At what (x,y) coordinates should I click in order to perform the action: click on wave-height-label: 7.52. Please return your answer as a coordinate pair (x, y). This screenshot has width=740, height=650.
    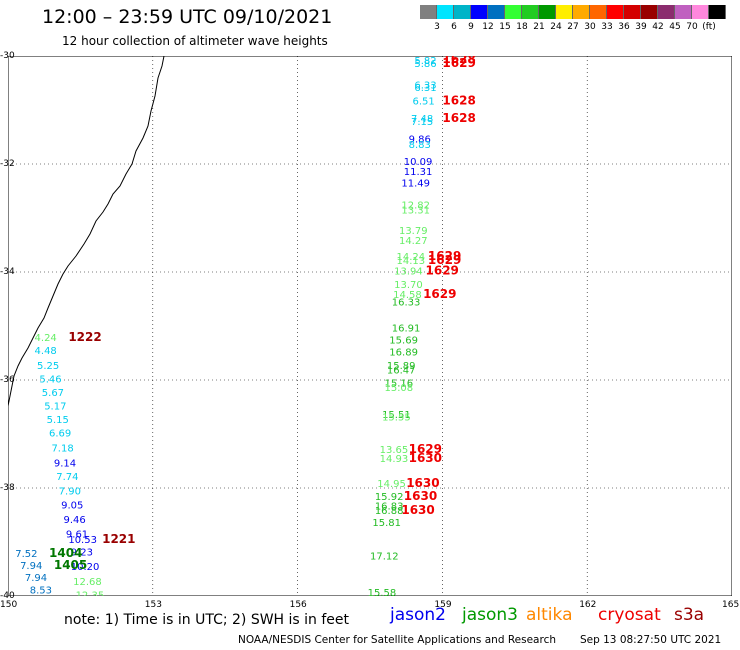
    Looking at the image, I should click on (26, 554).